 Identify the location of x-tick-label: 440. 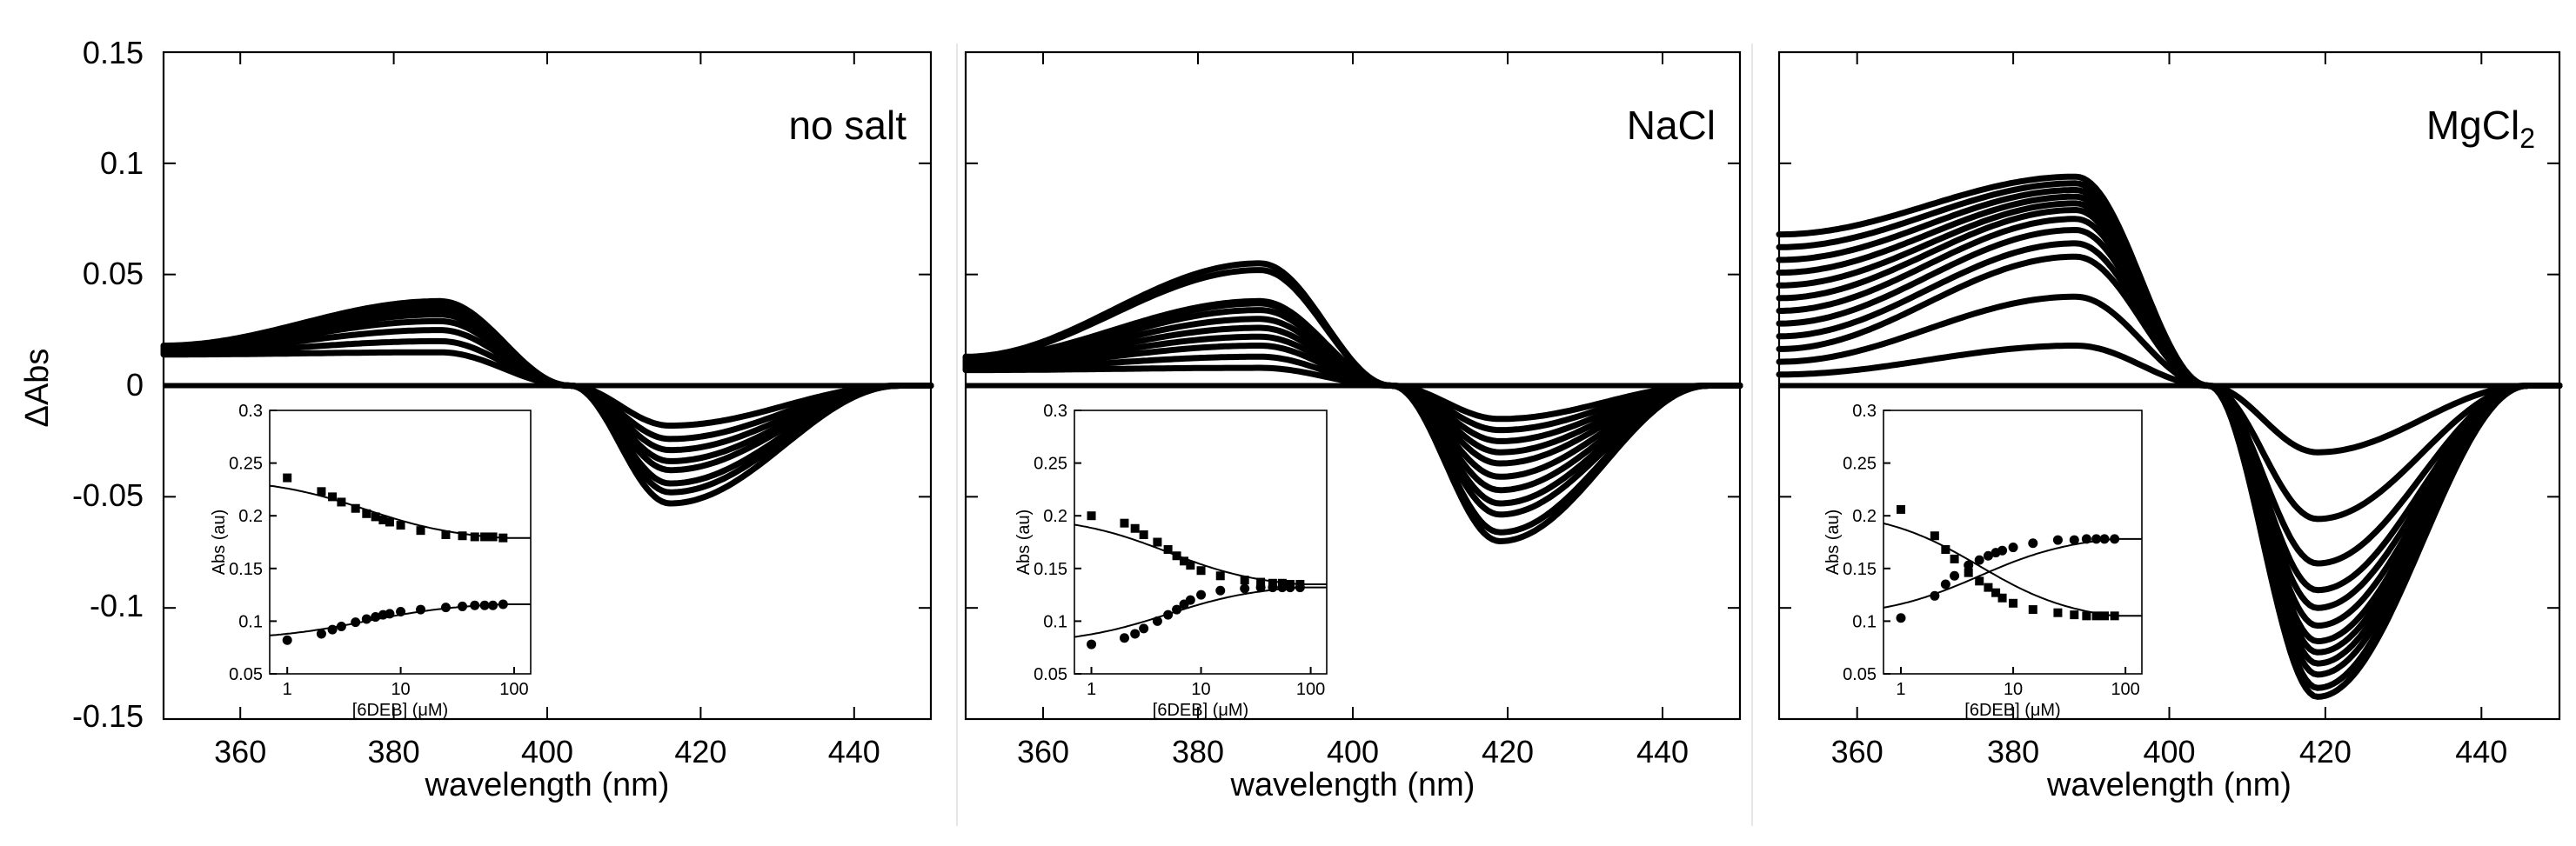
(854, 751).